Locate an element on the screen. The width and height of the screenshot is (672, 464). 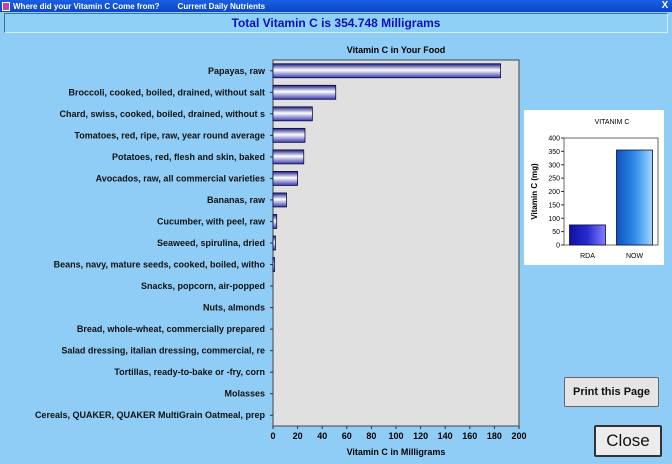
mini-y-tick-label: 250 is located at coordinates (554, 179).